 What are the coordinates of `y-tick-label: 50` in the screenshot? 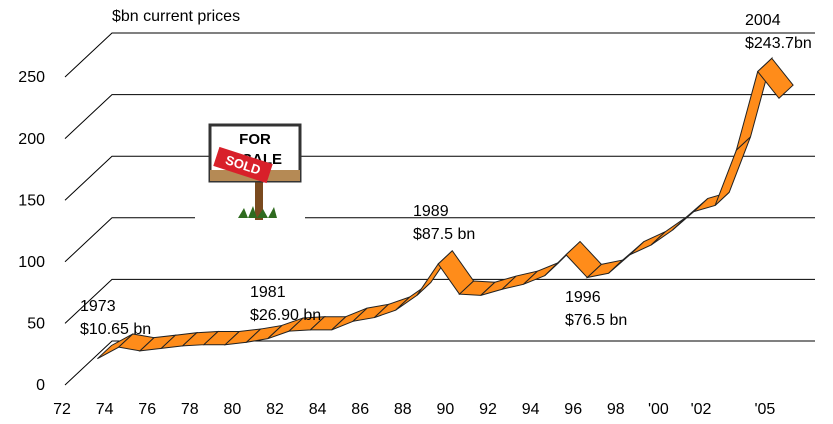 It's located at (36, 324).